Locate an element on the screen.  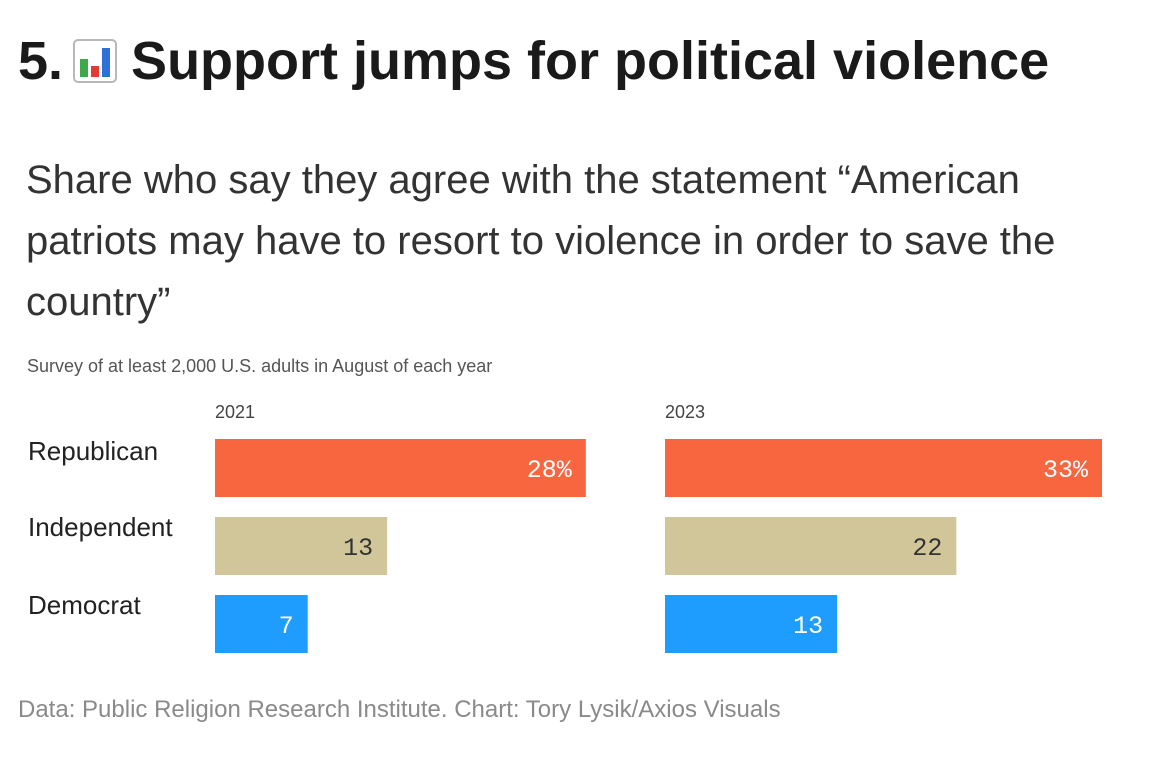
headline-text: Support jumps for political violence is located at coordinates (590, 61).